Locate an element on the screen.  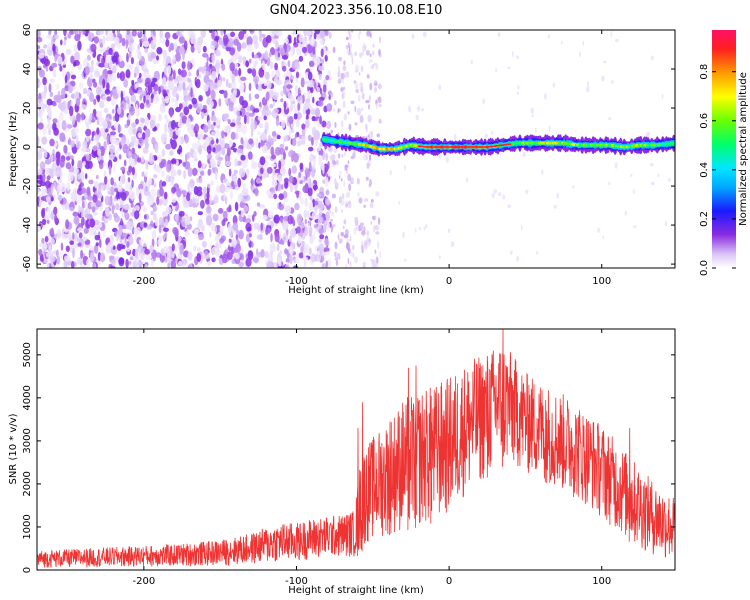
x-tick-label: 100 is located at coordinates (601, 281).